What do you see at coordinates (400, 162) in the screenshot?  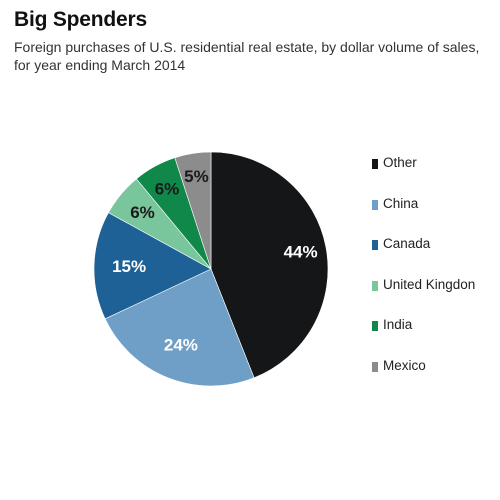 I see `legend-label: Other` at bounding box center [400, 162].